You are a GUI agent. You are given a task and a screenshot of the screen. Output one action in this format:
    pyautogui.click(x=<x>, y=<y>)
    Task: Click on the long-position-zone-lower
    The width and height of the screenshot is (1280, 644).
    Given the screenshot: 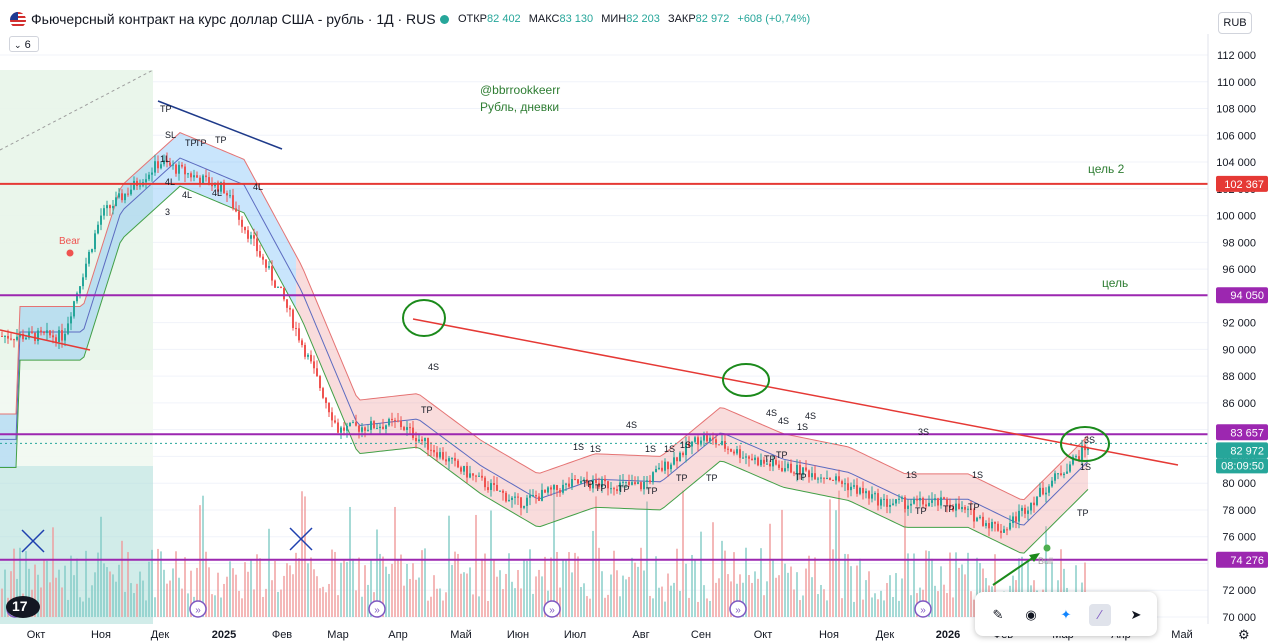 What is the action you would take?
    pyautogui.click(x=76, y=418)
    